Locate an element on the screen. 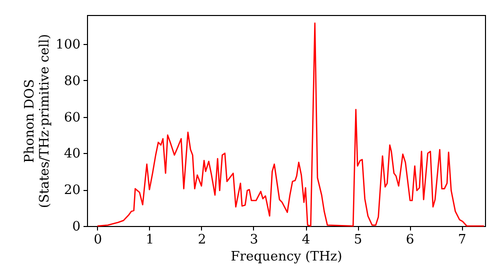 This screenshot has width=500, height=280. x-tick-label: 4 is located at coordinates (306, 240).